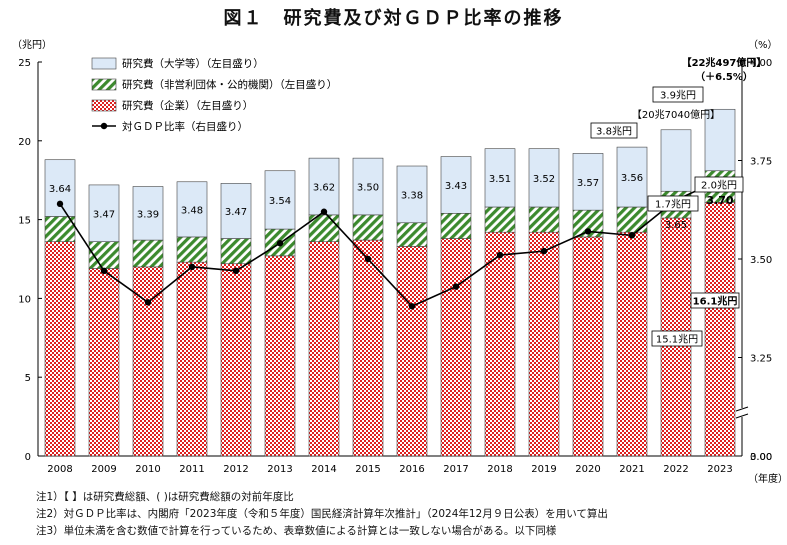 The width and height of the screenshot is (787, 545). I want to click on axis-break-mark, so click(742, 409).